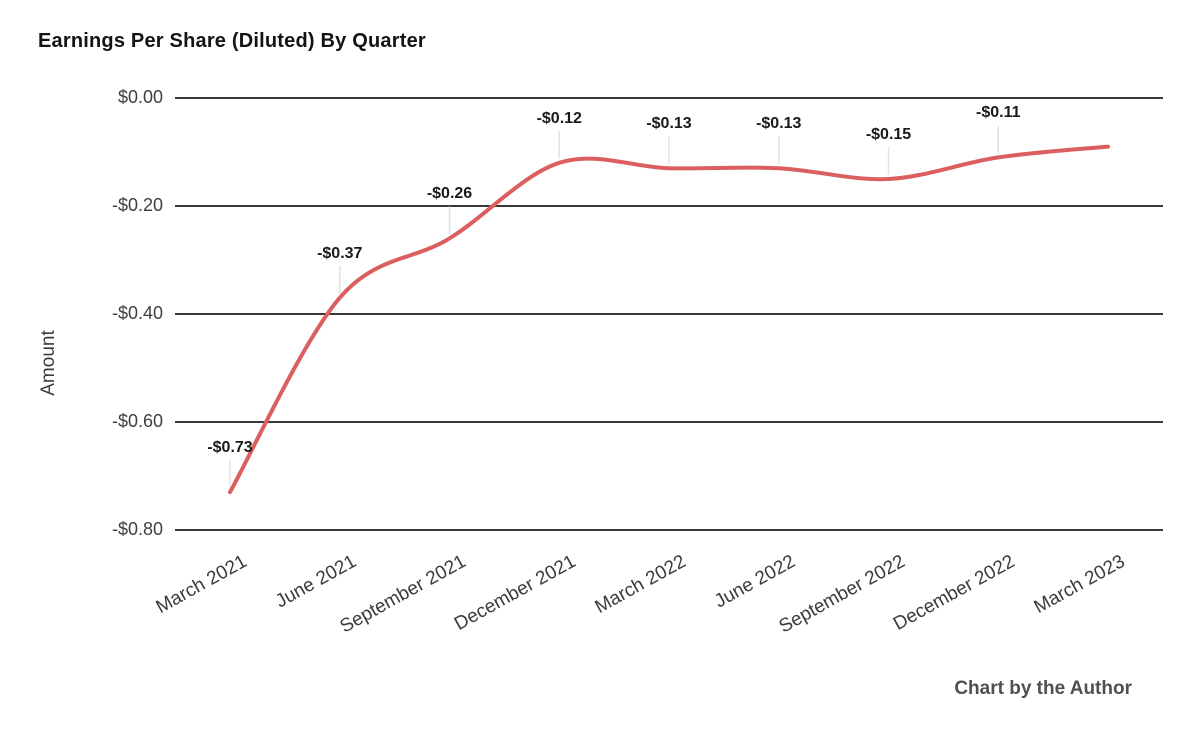 This screenshot has height=741, width=1200. I want to click on y-tick-label: $0.00, so click(140, 97).